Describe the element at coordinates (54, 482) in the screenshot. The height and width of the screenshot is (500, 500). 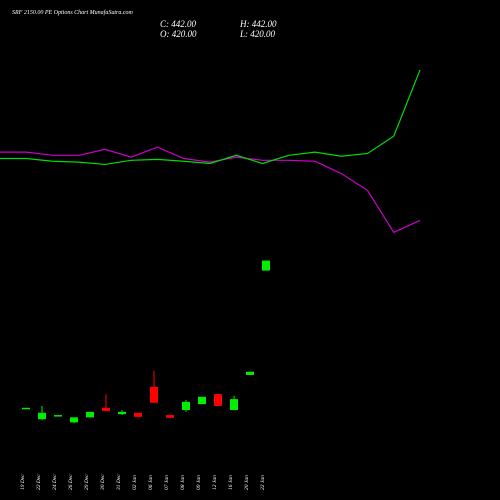
I see `x-tick-label: 24 Dec` at that location.